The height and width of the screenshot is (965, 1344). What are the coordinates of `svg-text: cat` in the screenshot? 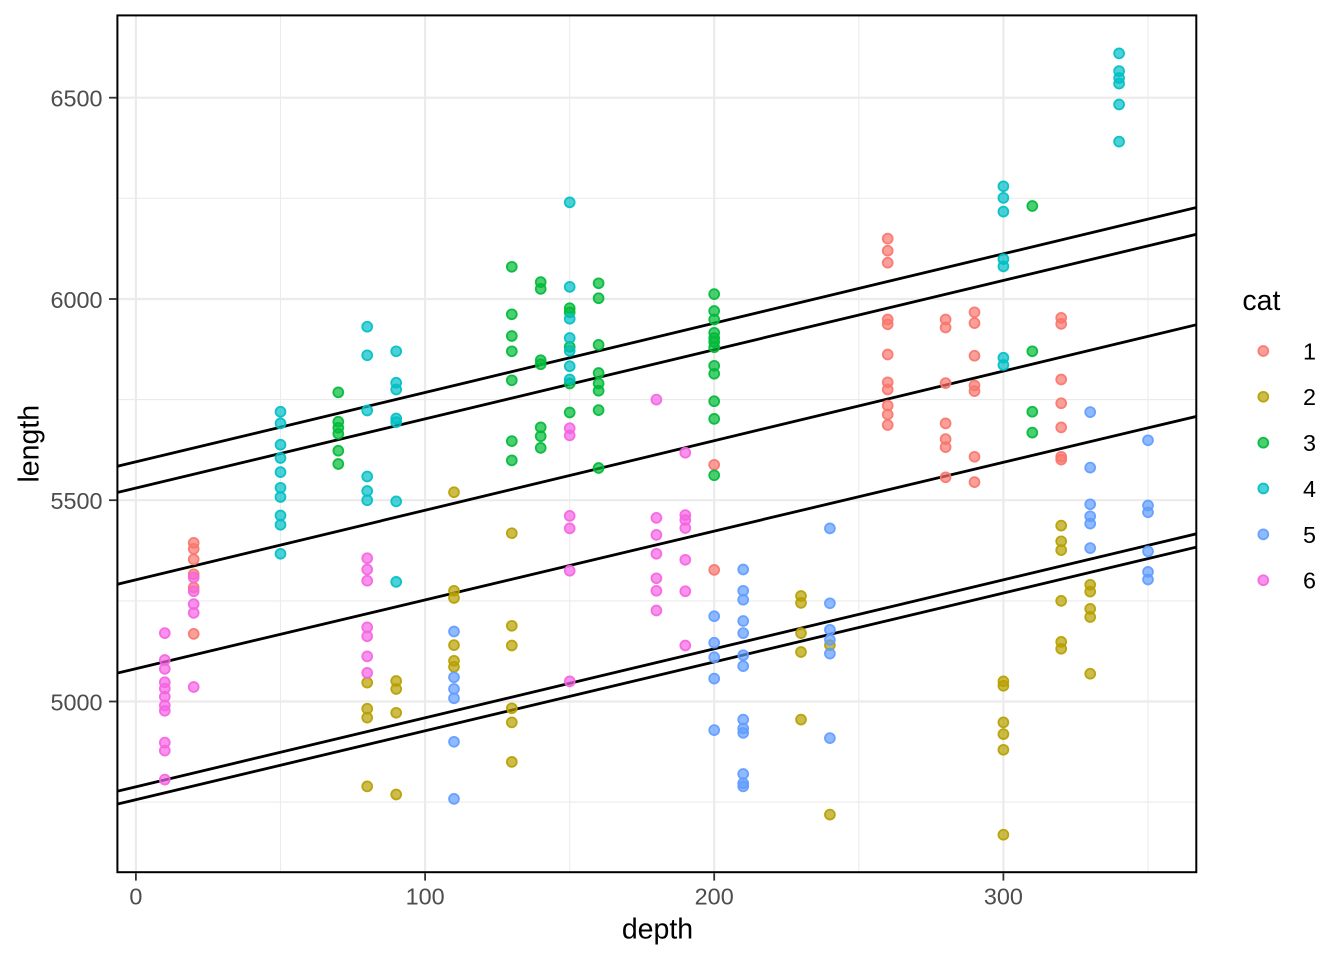 It's located at (1261, 301).